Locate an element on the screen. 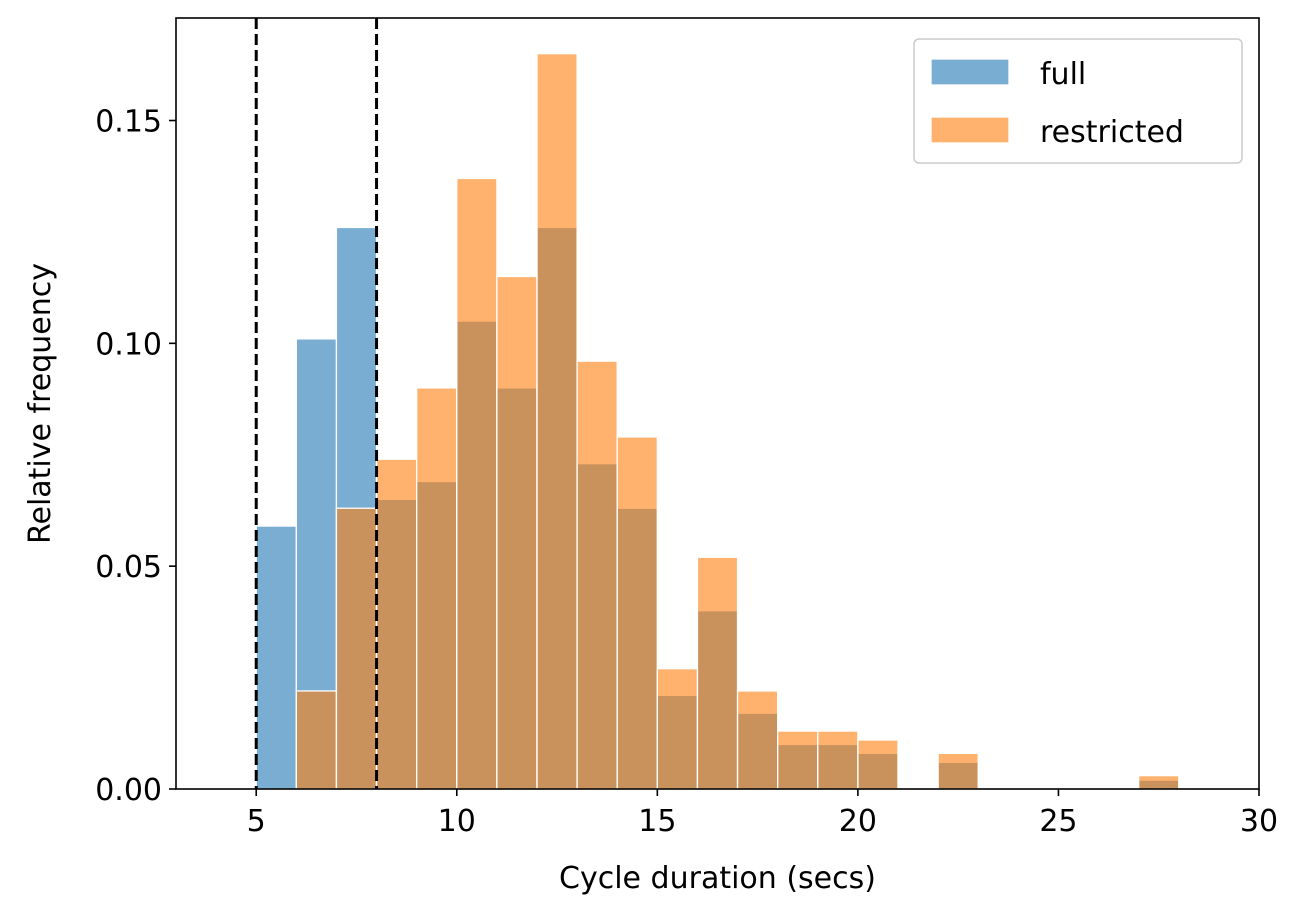 The width and height of the screenshot is (1304, 916). x-tick-label: 10 is located at coordinates (457, 821).